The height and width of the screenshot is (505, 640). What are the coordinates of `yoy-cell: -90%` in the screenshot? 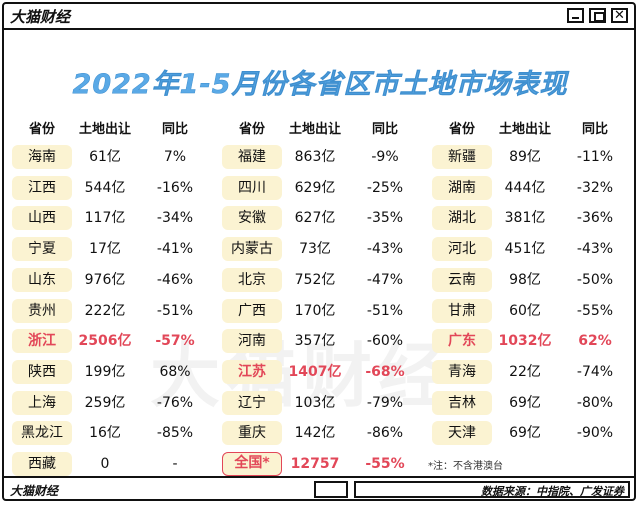 It's located at (595, 433).